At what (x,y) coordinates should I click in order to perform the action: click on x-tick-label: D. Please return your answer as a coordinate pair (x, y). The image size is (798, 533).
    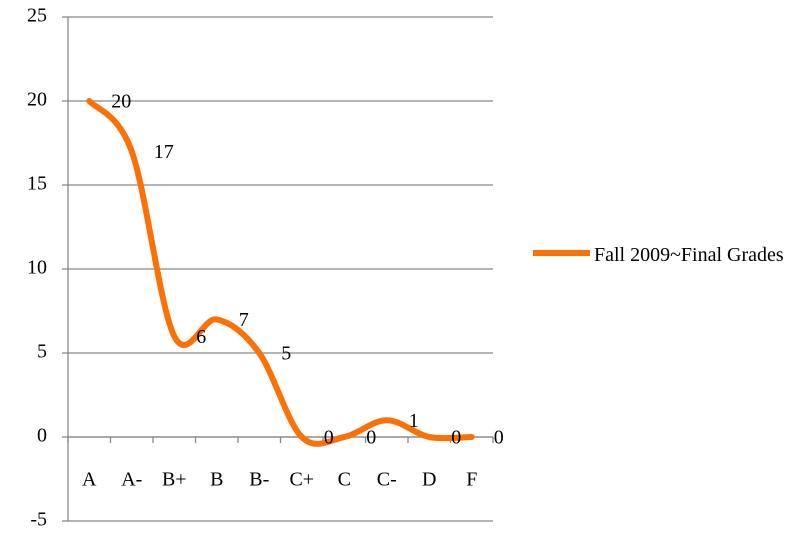
    Looking at the image, I should click on (429, 480).